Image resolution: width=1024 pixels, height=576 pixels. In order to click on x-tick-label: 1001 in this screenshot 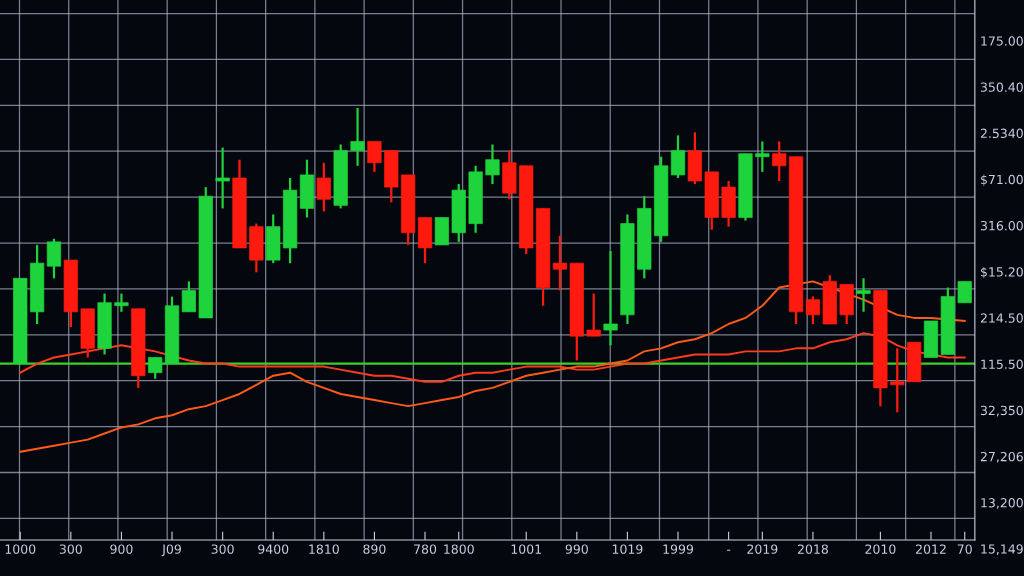, I will do `click(526, 549)`.